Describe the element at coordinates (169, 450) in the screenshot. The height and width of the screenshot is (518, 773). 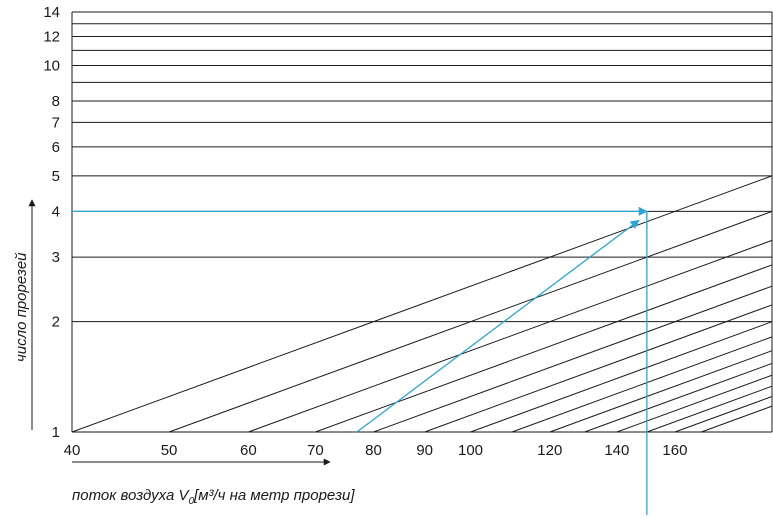
I see `x-tick-label: 50` at that location.